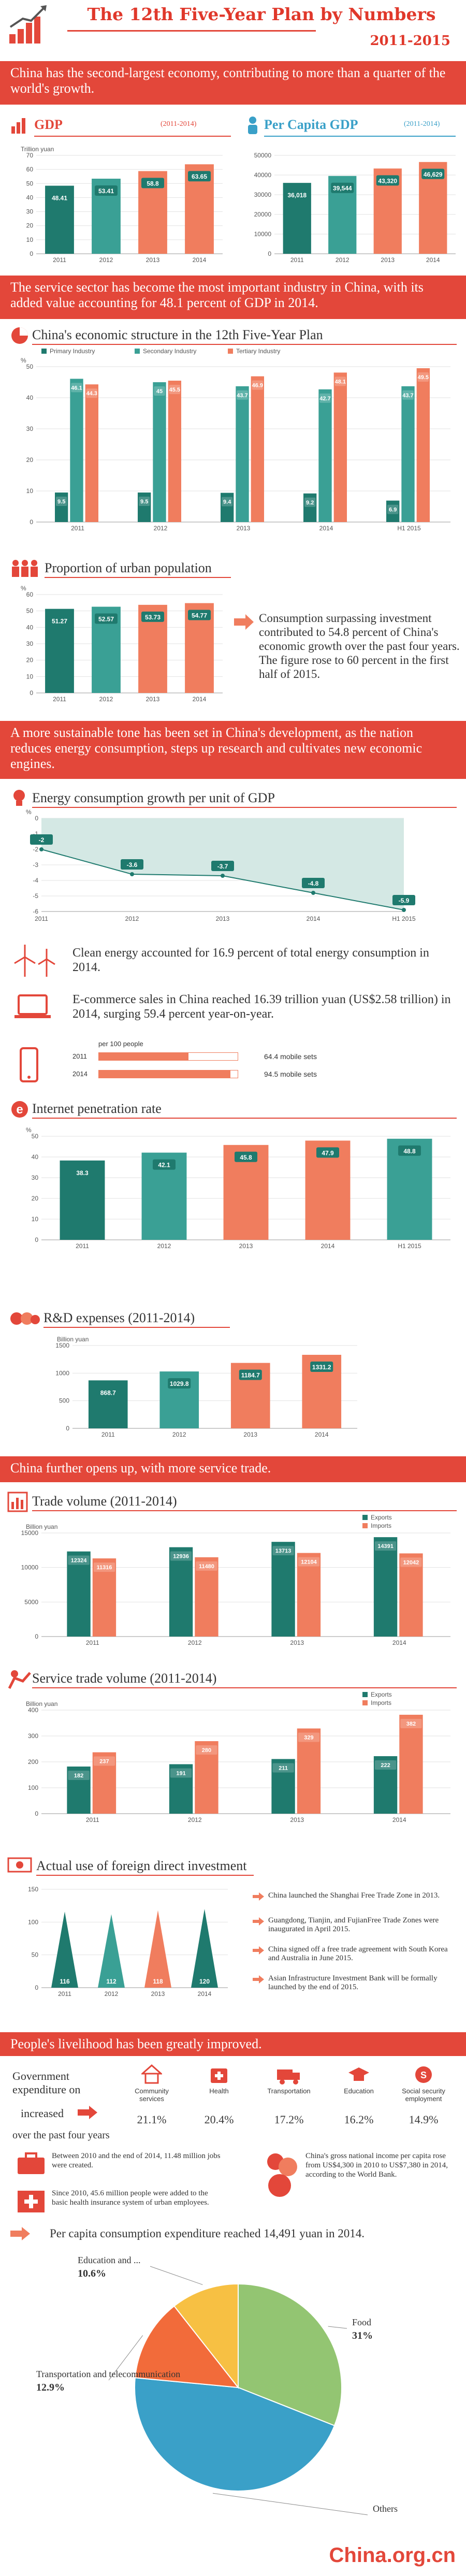 The width and height of the screenshot is (466, 2576). Describe the element at coordinates (290, 1074) in the screenshot. I see `mobile-value-2014: 94.5 mobile sets` at that location.